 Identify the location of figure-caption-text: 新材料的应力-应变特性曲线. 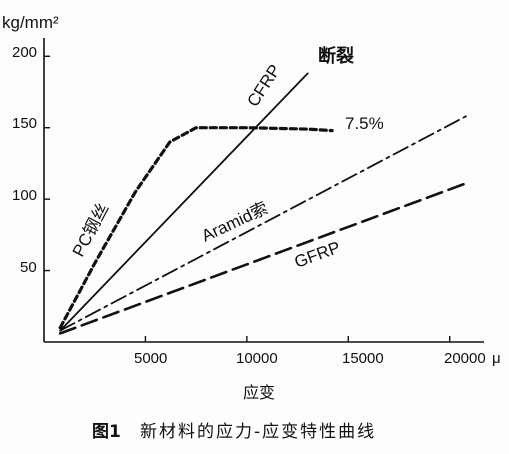
(258, 432).